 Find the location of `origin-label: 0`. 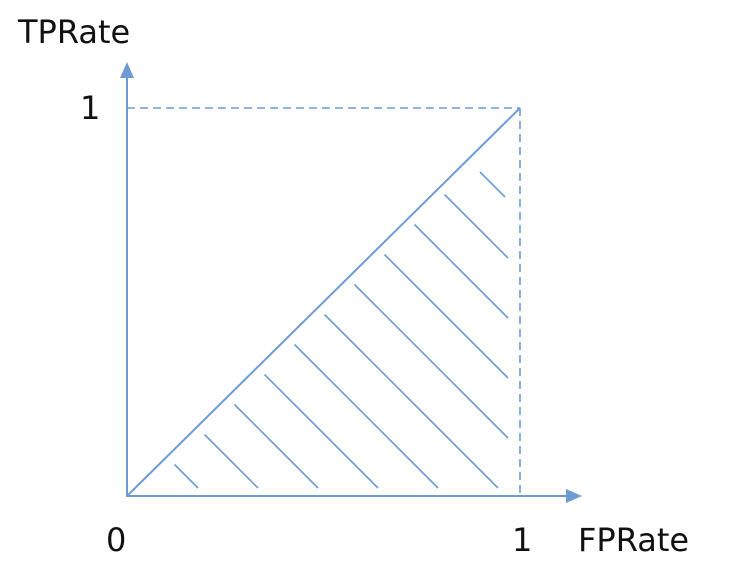

origin-label: 0 is located at coordinates (116, 540).